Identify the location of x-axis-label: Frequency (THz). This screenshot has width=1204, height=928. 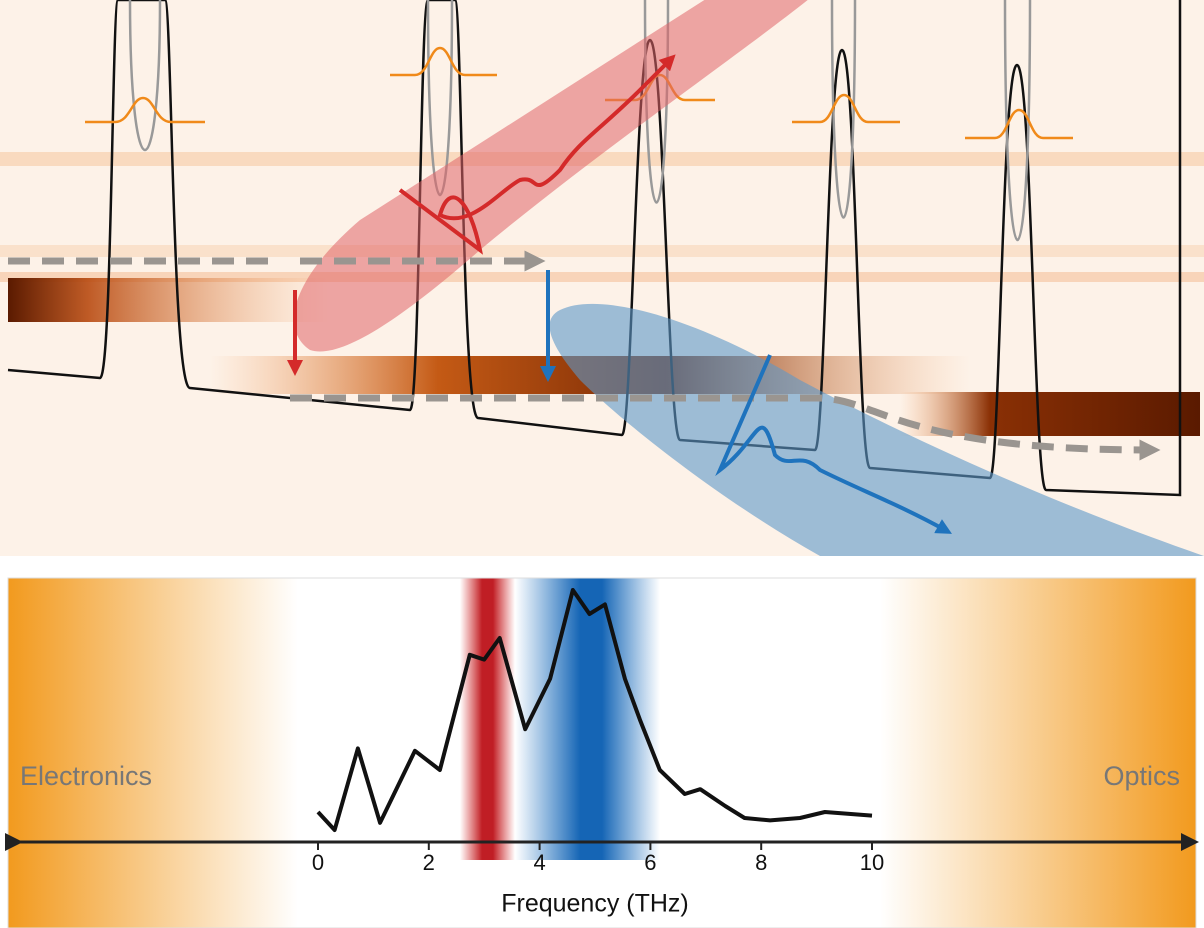
(595, 904).